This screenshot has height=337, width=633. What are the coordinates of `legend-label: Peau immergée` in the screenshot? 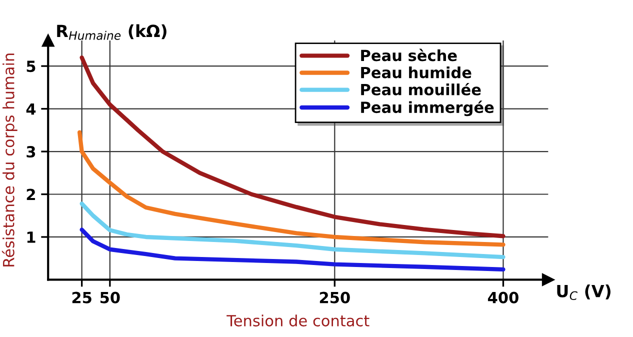 It's located at (427, 108).